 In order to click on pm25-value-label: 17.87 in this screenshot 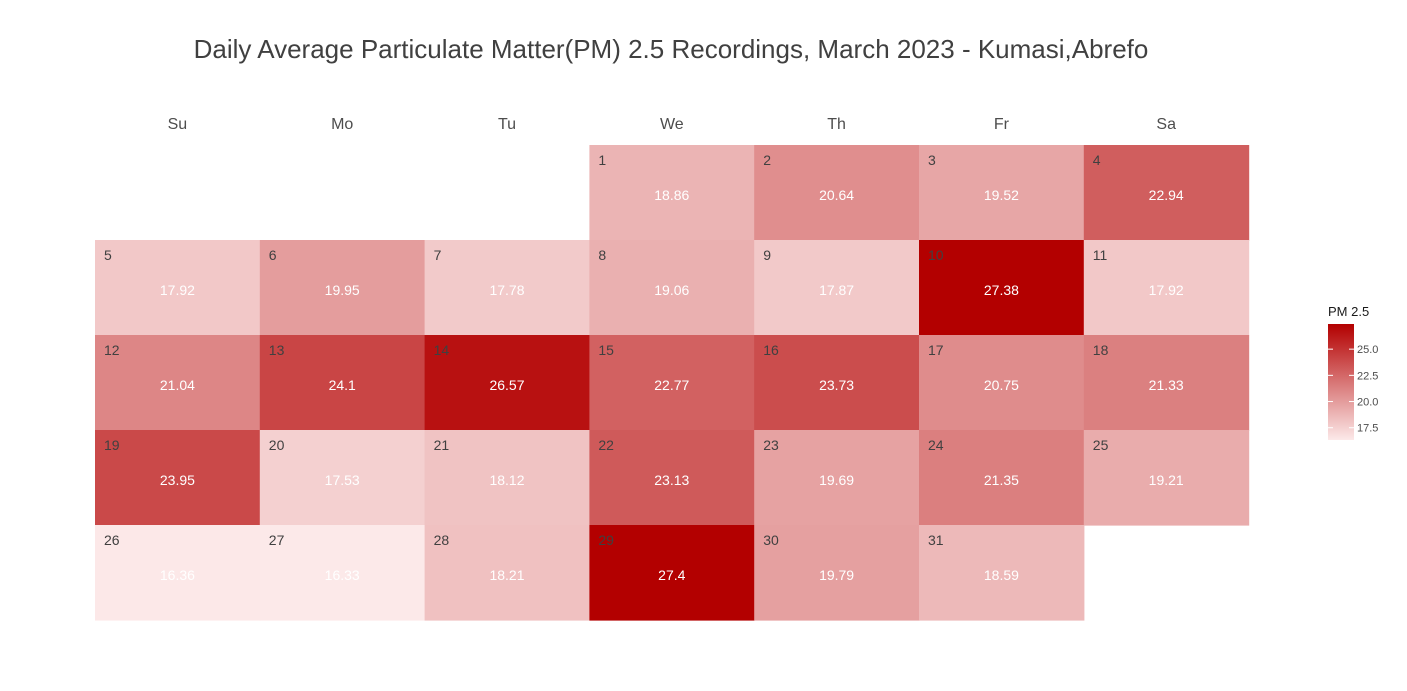, I will do `click(836, 290)`.